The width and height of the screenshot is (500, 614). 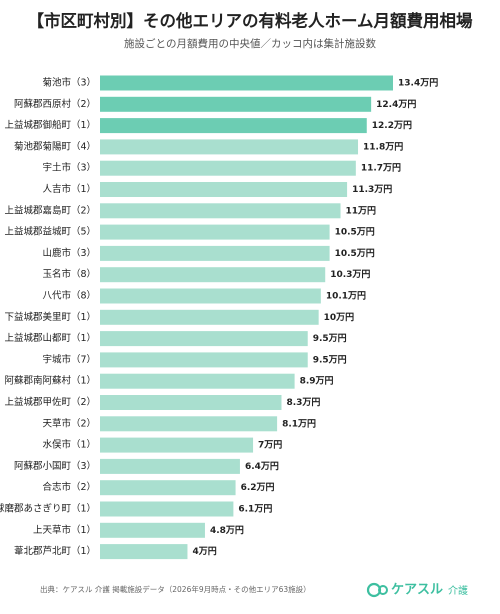 What do you see at coordinates (69, 423) in the screenshot?
I see `category-label: 天草市（2）` at bounding box center [69, 423].